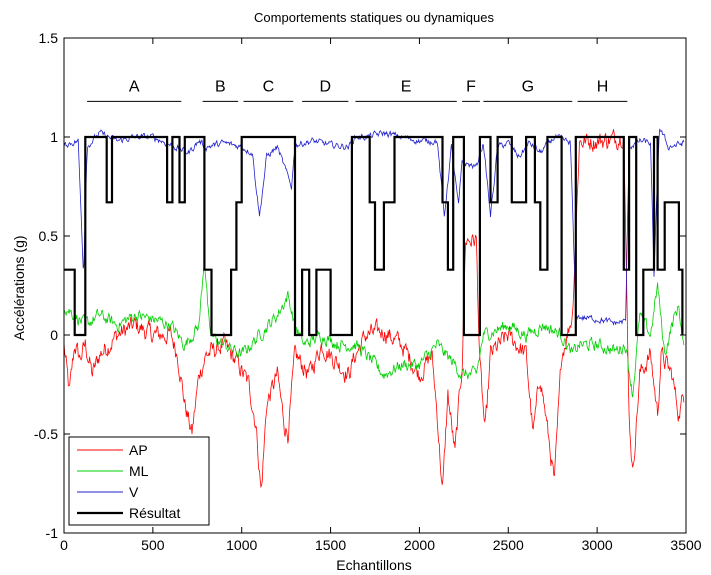 The image size is (711, 575). What do you see at coordinates (528, 86) in the screenshot?
I see `segment-label-g: G` at bounding box center [528, 86].